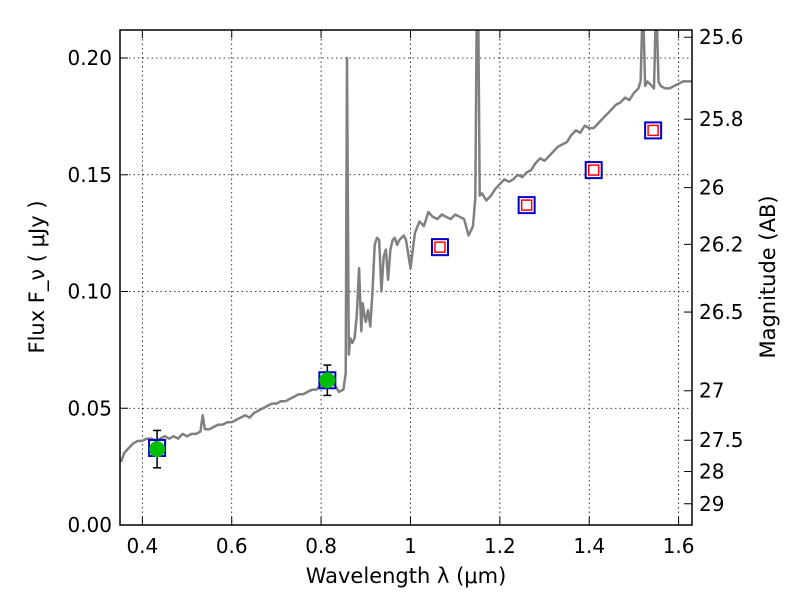 This screenshot has width=800, height=600. I want to click on x-tick-label: 1.2, so click(500, 546).